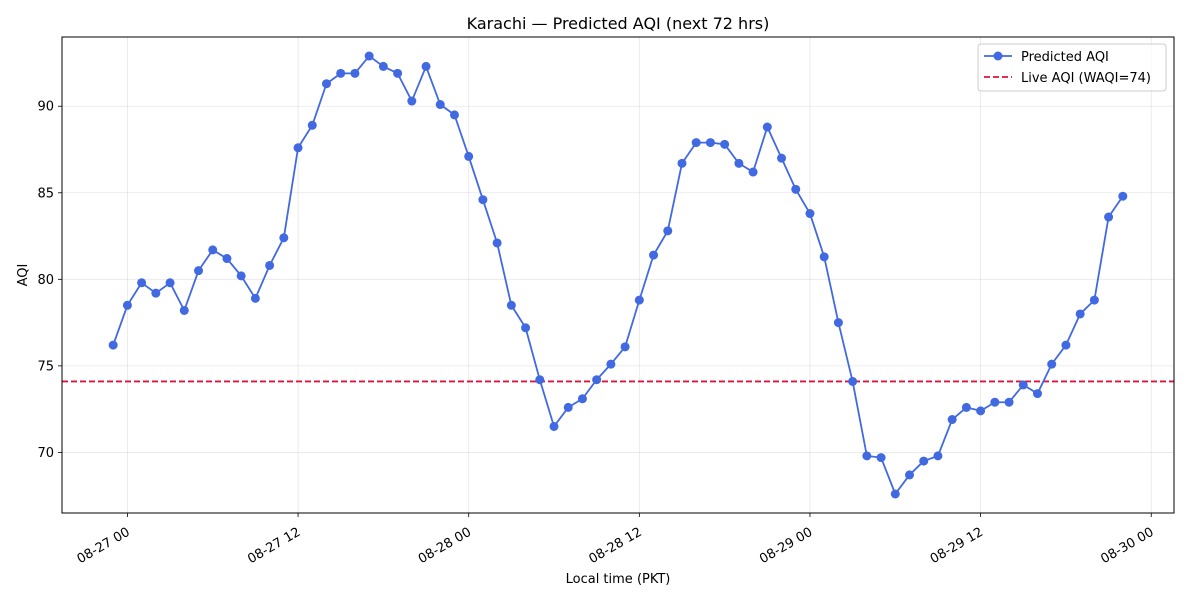  I want to click on legend-box, so click(1072, 67).